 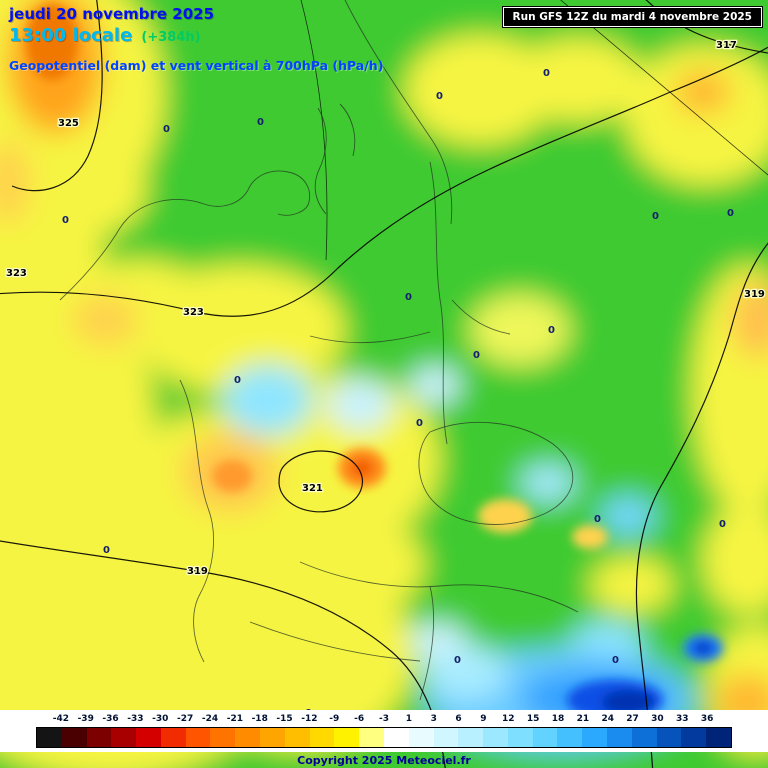 I want to click on validity-time: 13:00 locale (+384h), so click(x=196, y=36).